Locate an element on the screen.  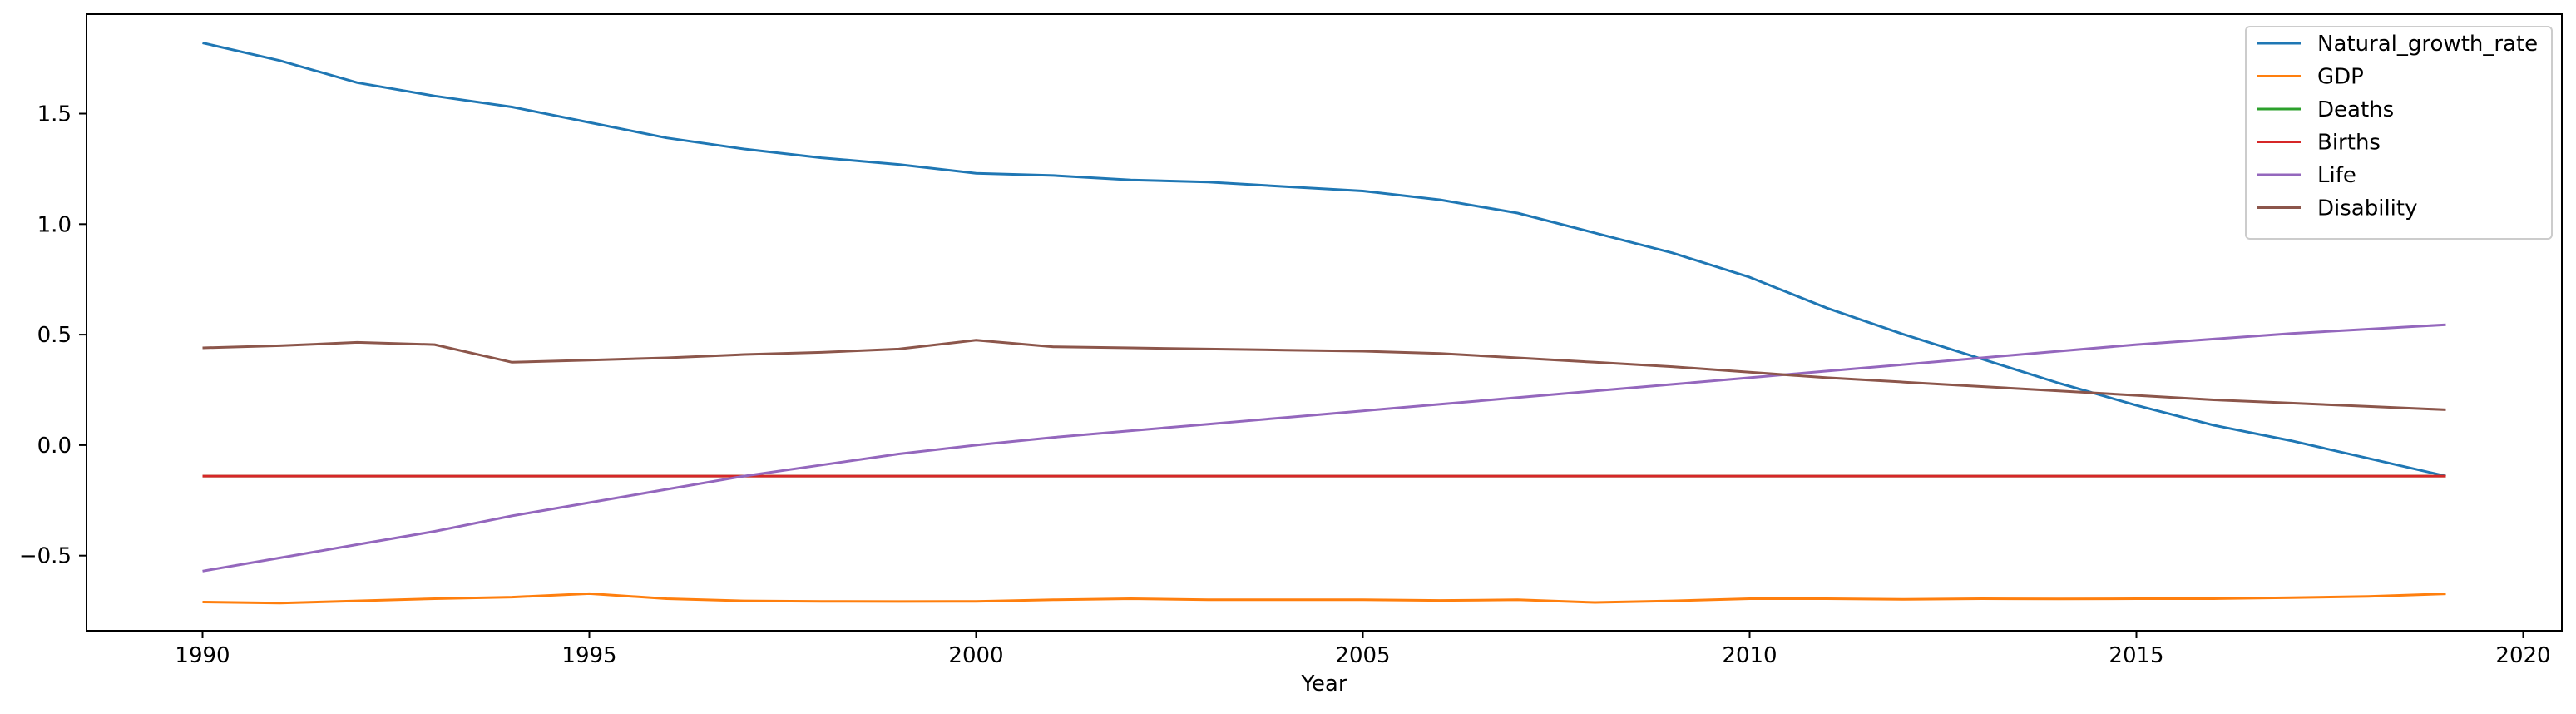
y-tick-label: −0.5 is located at coordinates (45, 556).